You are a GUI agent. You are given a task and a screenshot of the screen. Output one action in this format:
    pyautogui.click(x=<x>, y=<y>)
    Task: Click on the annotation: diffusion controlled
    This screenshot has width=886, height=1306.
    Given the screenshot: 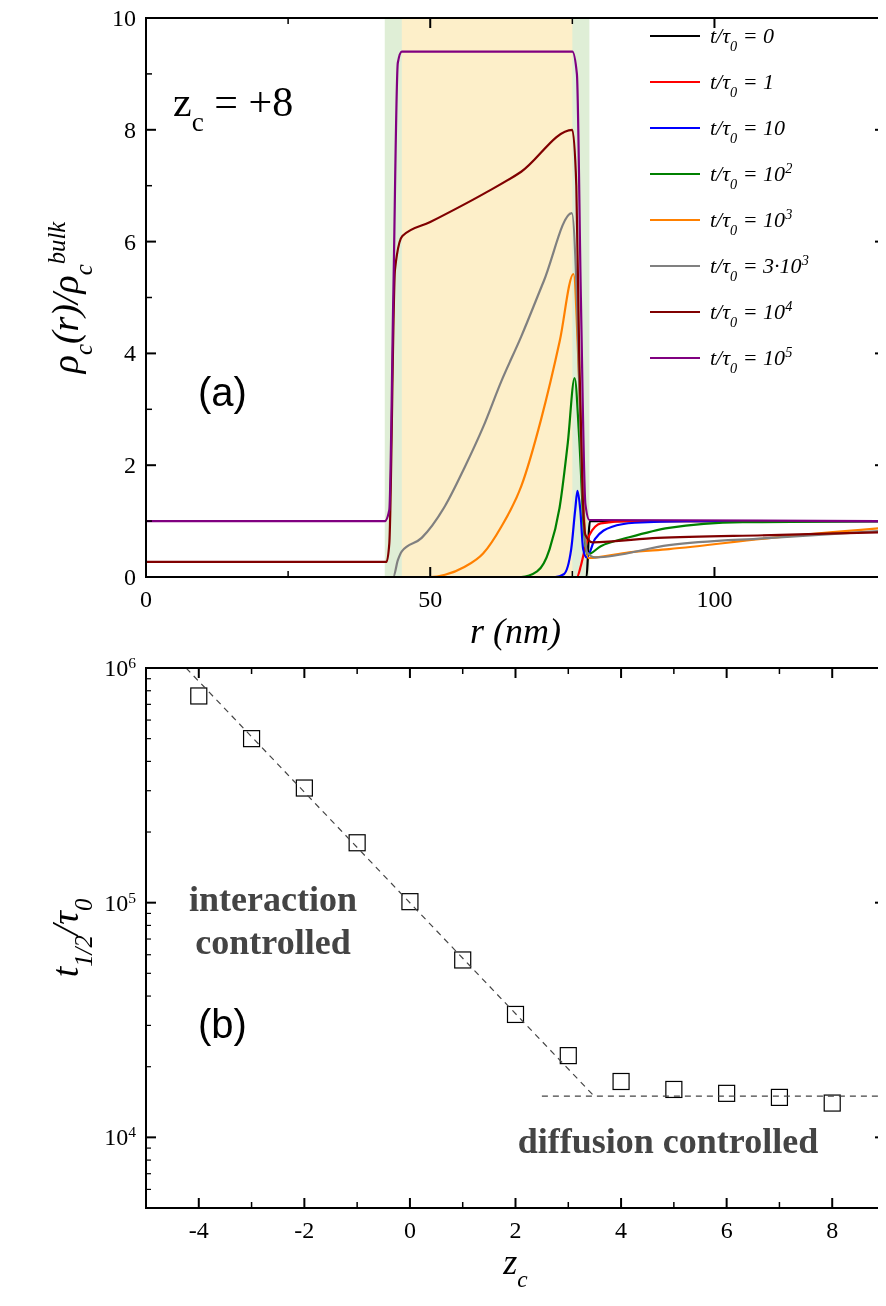 What is the action you would take?
    pyautogui.click(x=668, y=1141)
    